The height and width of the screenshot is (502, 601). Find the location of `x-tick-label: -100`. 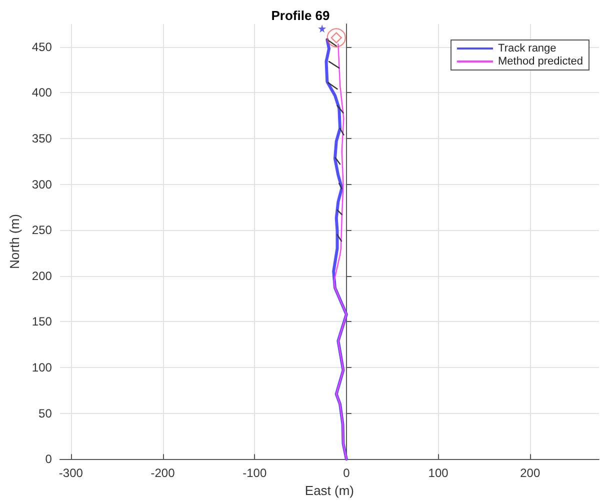

x-tick-label: -100 is located at coordinates (254, 473).